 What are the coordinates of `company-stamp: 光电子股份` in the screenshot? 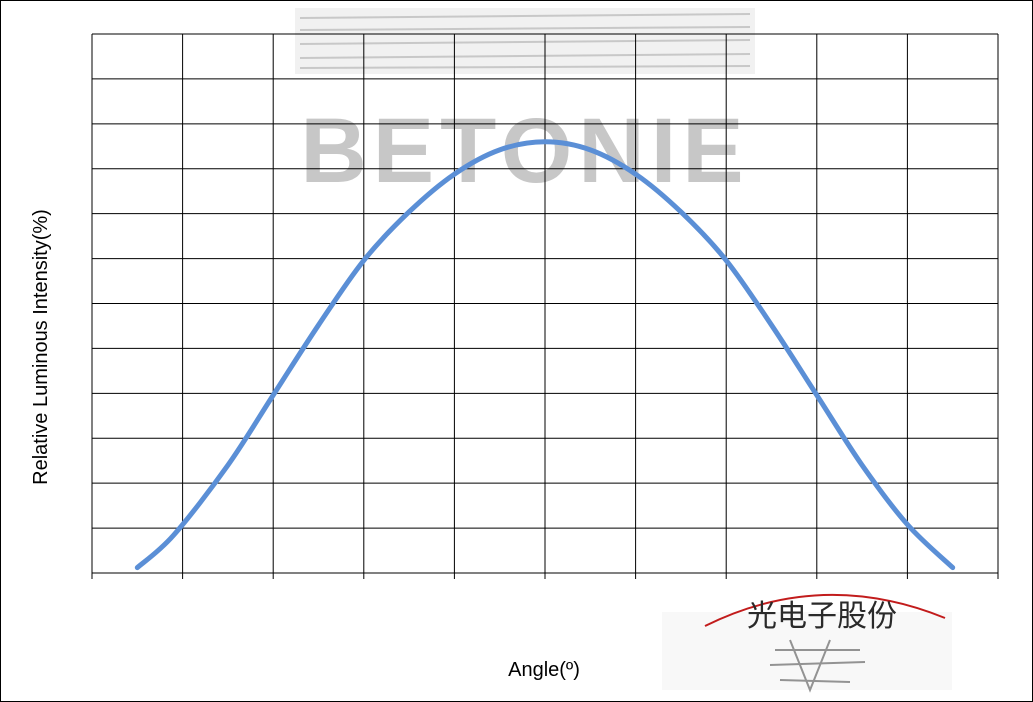 It's located at (807, 643).